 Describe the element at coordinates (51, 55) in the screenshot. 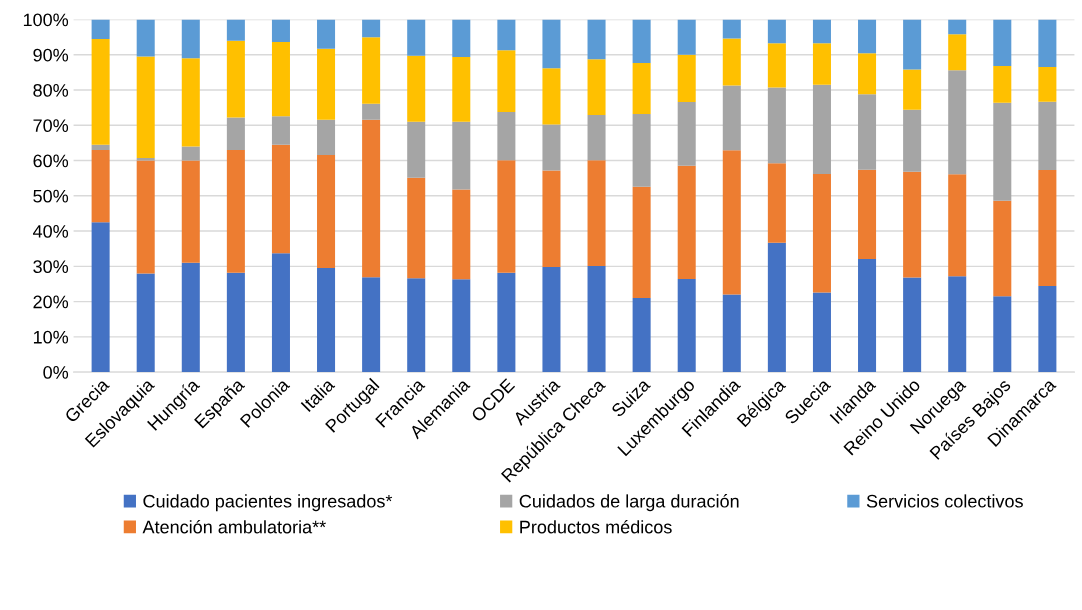

I see `y-tick-label: 90%` at that location.